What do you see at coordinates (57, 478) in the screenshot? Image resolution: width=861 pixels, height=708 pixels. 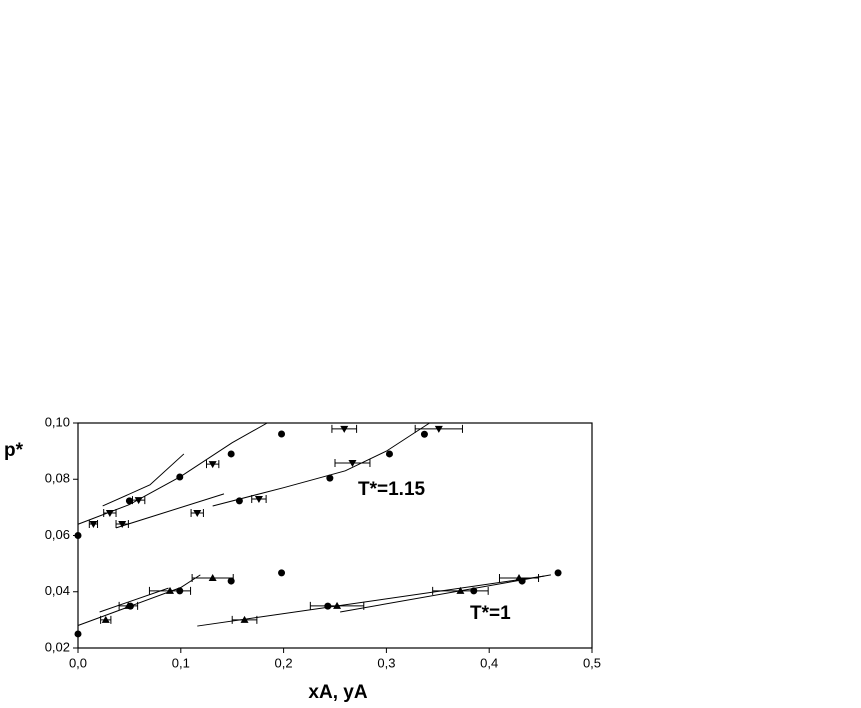 I see `y-tick-label: 0,08` at bounding box center [57, 478].